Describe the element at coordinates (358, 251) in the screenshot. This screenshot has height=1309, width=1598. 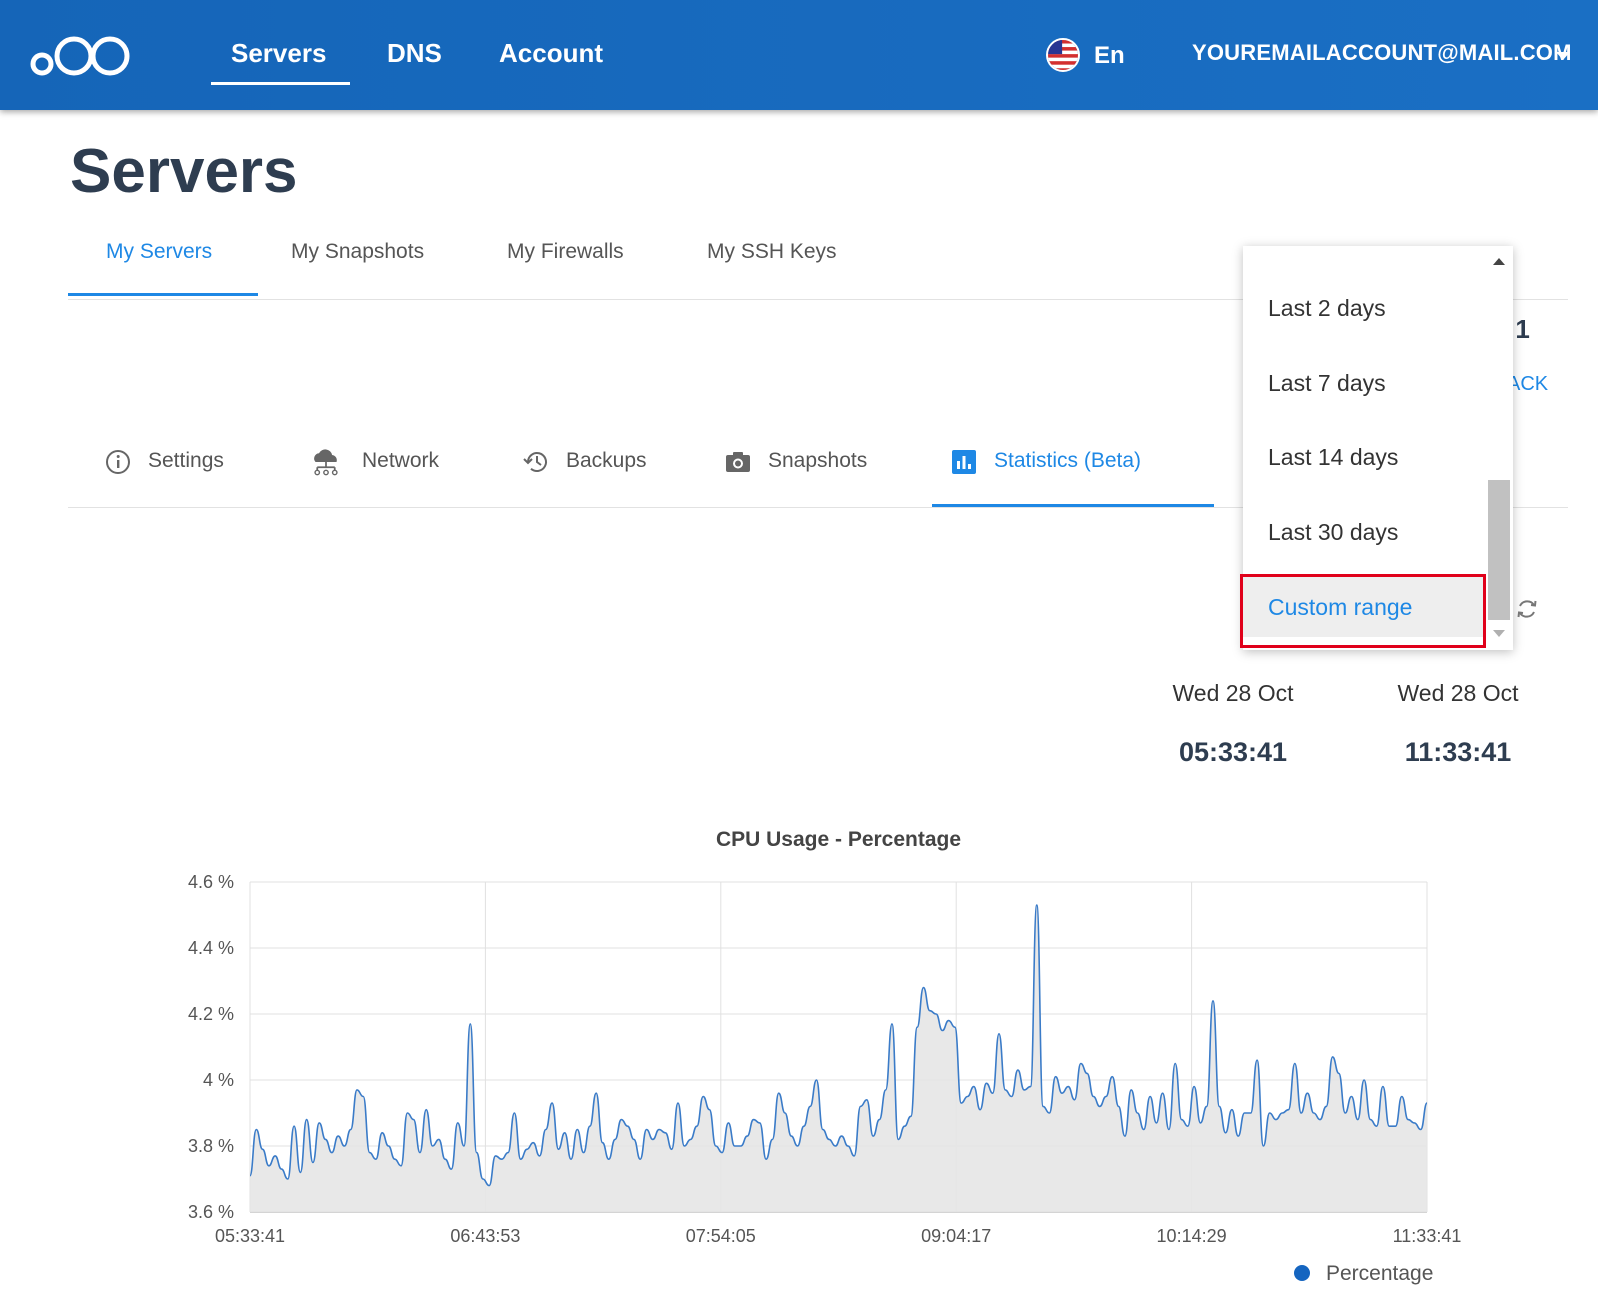
I see `tab-my-snapshots: My Snapshots` at that location.